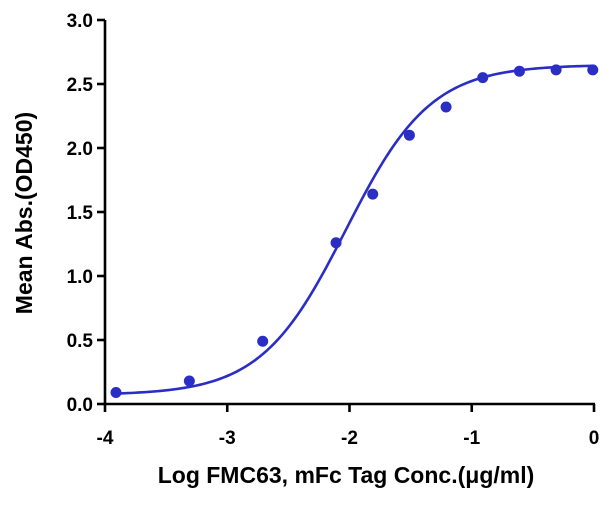 This screenshot has height=507, width=603. I want to click on y-tick-label: 1.5, so click(80, 213).